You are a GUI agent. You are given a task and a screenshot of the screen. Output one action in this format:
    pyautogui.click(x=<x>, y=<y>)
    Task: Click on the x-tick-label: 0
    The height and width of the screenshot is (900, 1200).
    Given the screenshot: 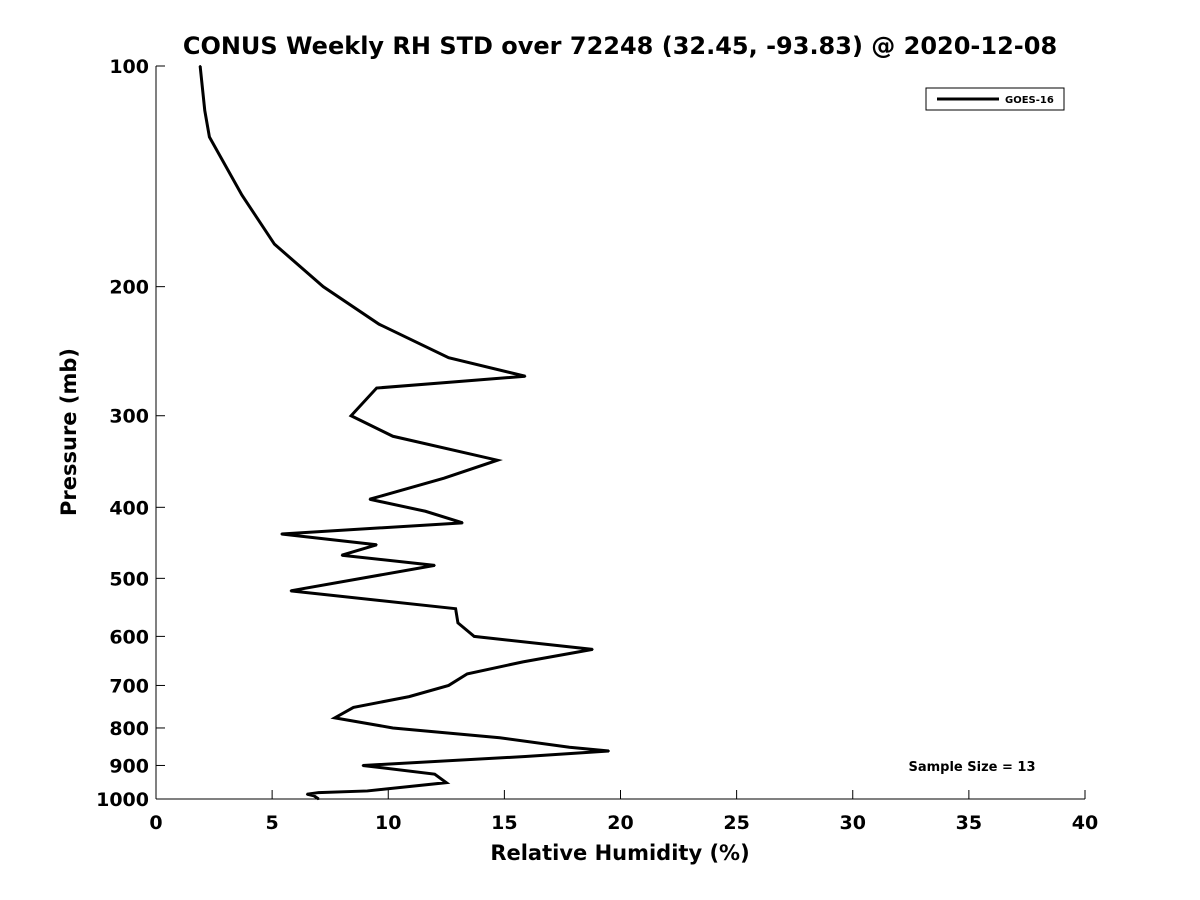 What is the action you would take?
    pyautogui.click(x=155, y=823)
    